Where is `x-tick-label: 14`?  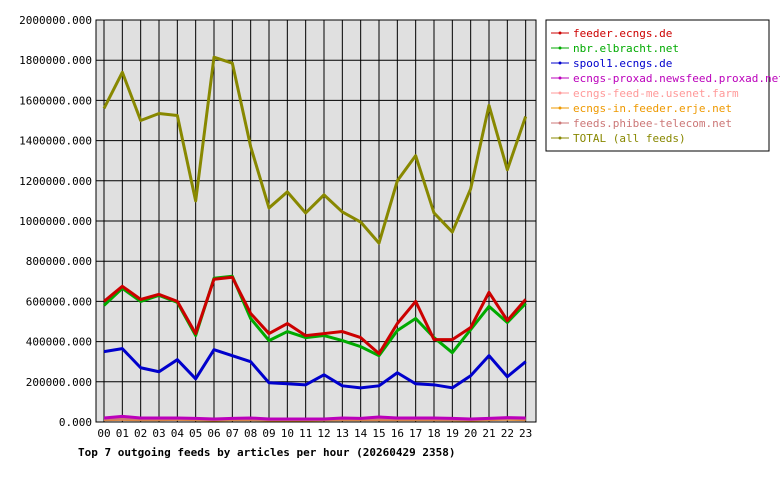 x-tick-label: 14 is located at coordinates (361, 433).